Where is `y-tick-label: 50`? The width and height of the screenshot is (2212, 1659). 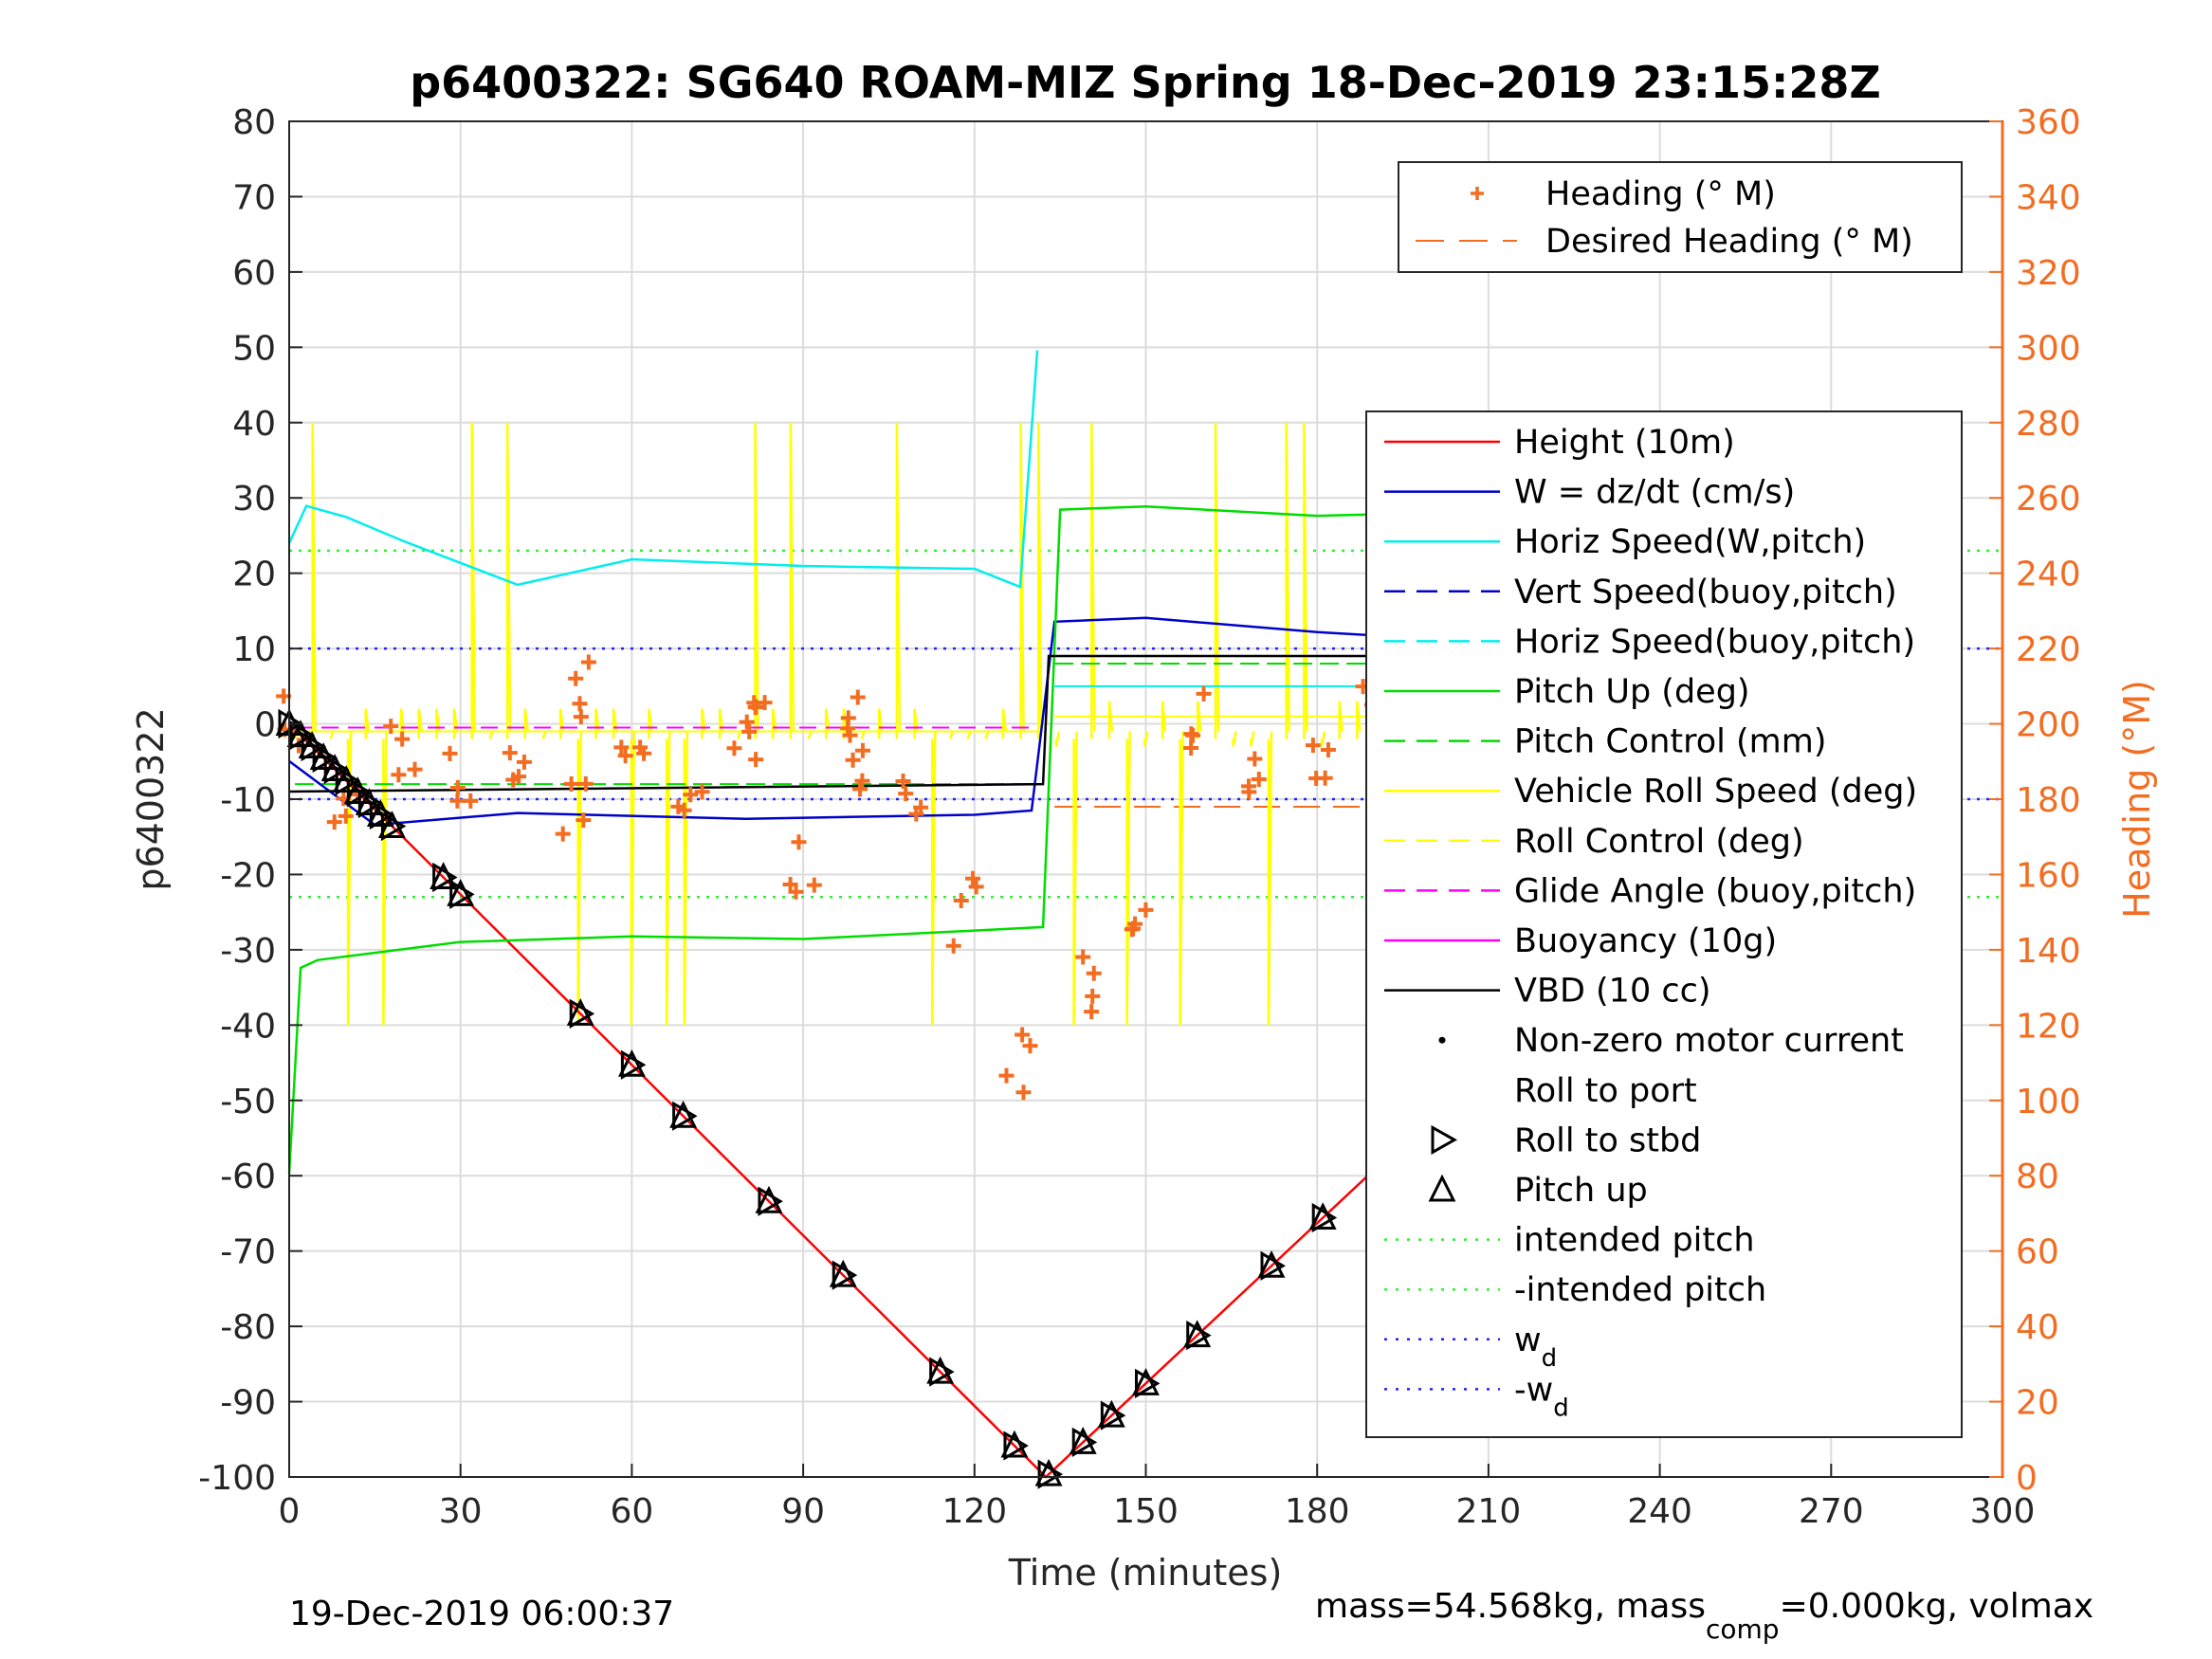
y-tick-label: 50 is located at coordinates (254, 348).